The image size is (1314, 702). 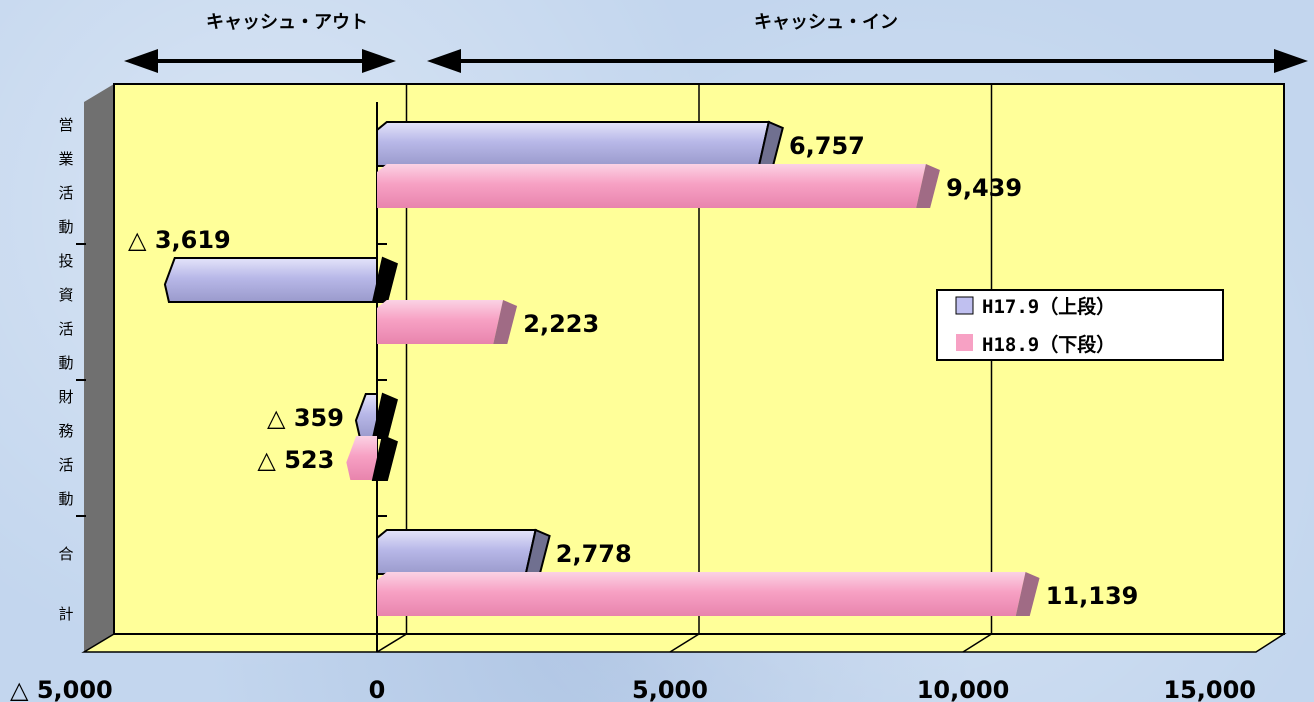 I want to click on cash-in-label: キャッシュ・イン, so click(x=826, y=22).